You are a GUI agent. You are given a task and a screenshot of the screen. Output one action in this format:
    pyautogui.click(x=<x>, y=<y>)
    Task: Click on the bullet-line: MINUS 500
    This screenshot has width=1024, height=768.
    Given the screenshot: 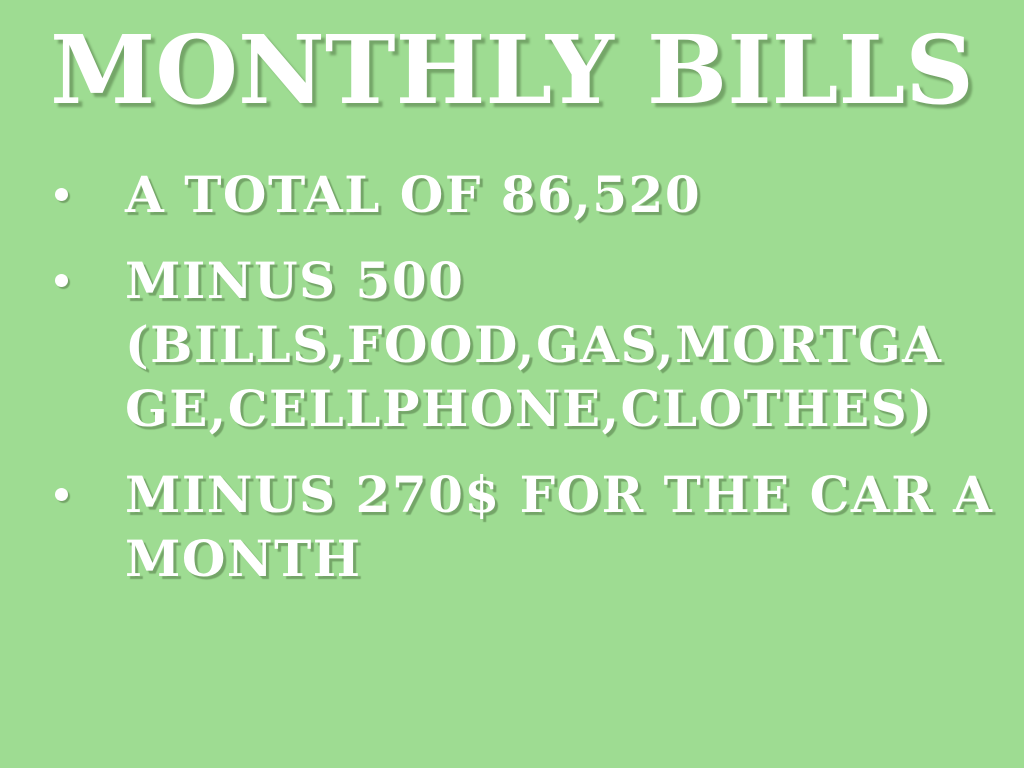 What is the action you would take?
    pyautogui.click(x=295, y=280)
    